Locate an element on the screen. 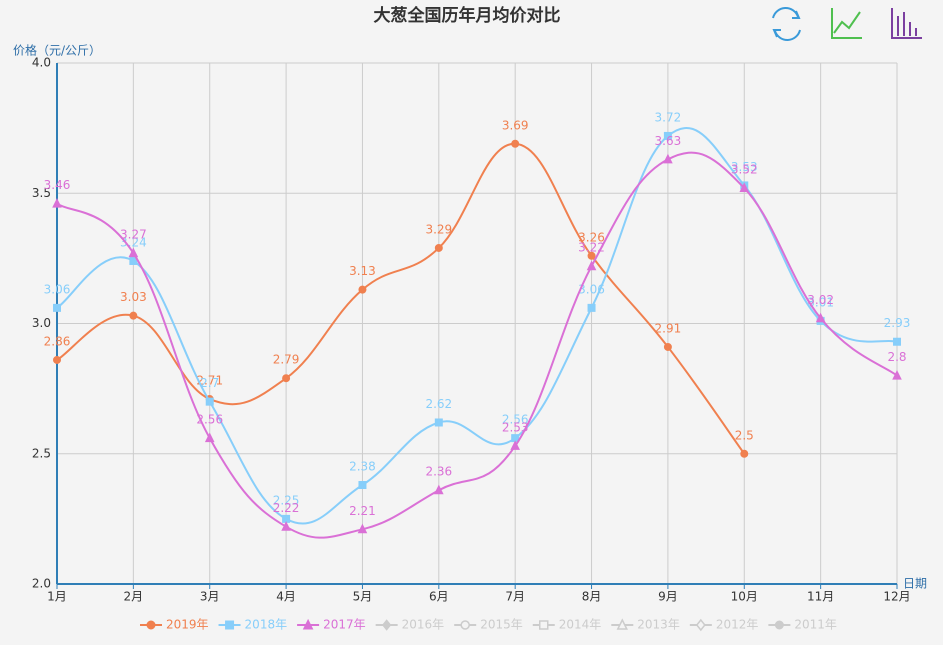 This screenshot has width=943, height=645. legend-item: 2015年 is located at coordinates (488, 625).